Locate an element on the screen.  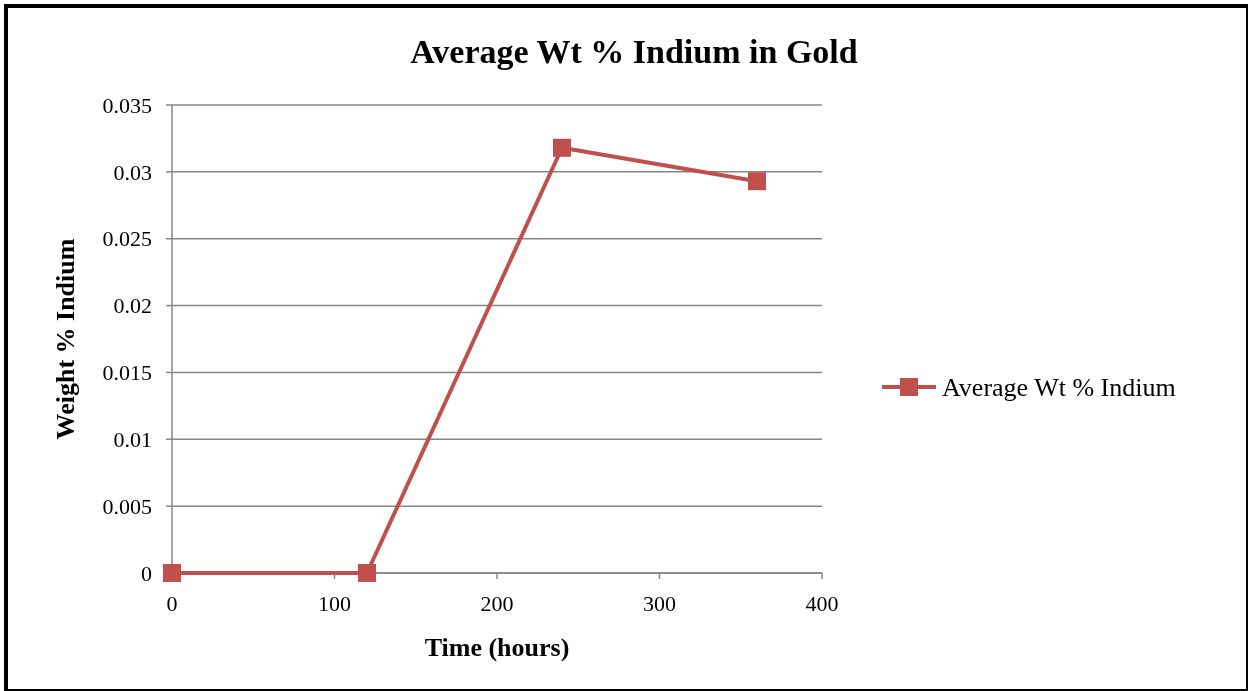
y-tick-label: 0.015 is located at coordinates (127, 373).